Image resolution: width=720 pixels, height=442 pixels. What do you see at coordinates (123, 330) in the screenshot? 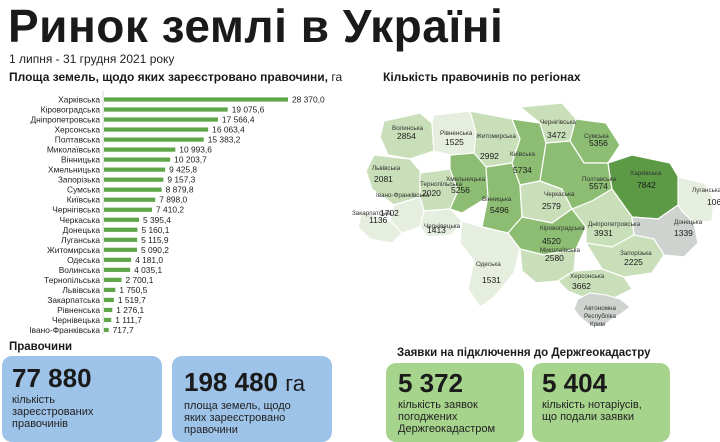
I see `bar-value-23: 717,7` at bounding box center [123, 330].